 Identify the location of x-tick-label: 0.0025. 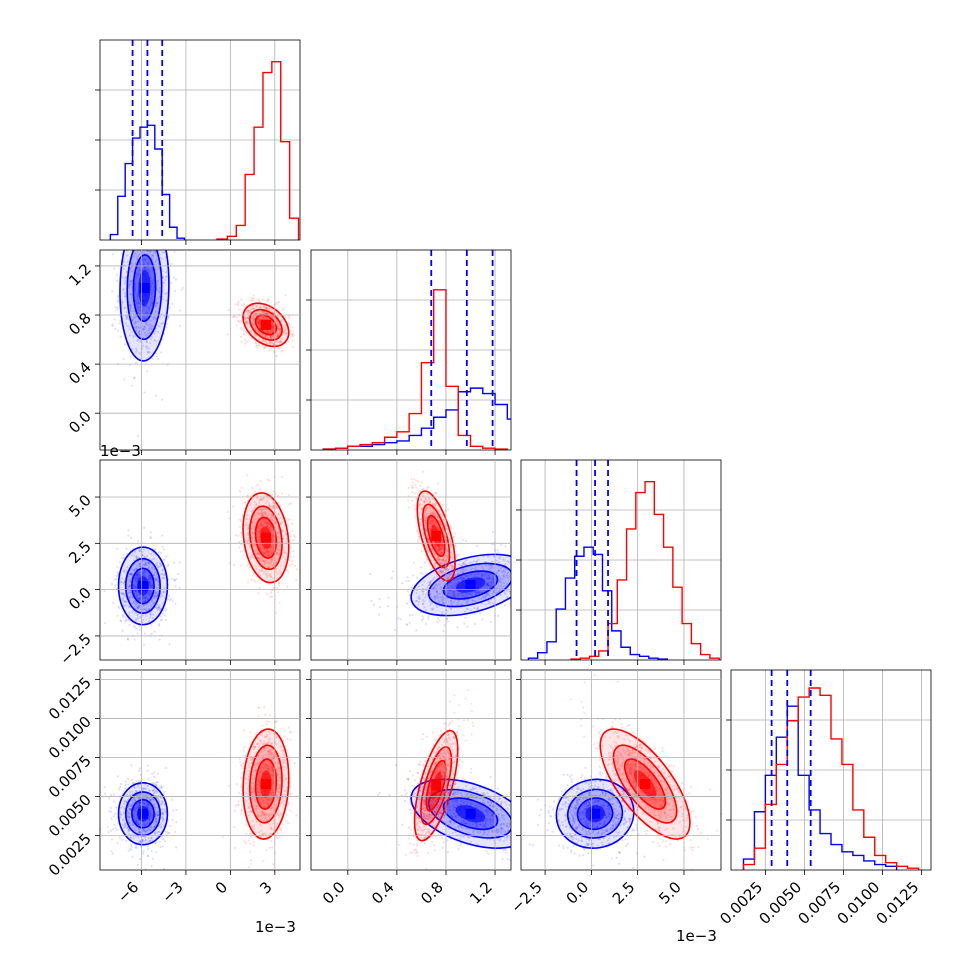
(741, 903).